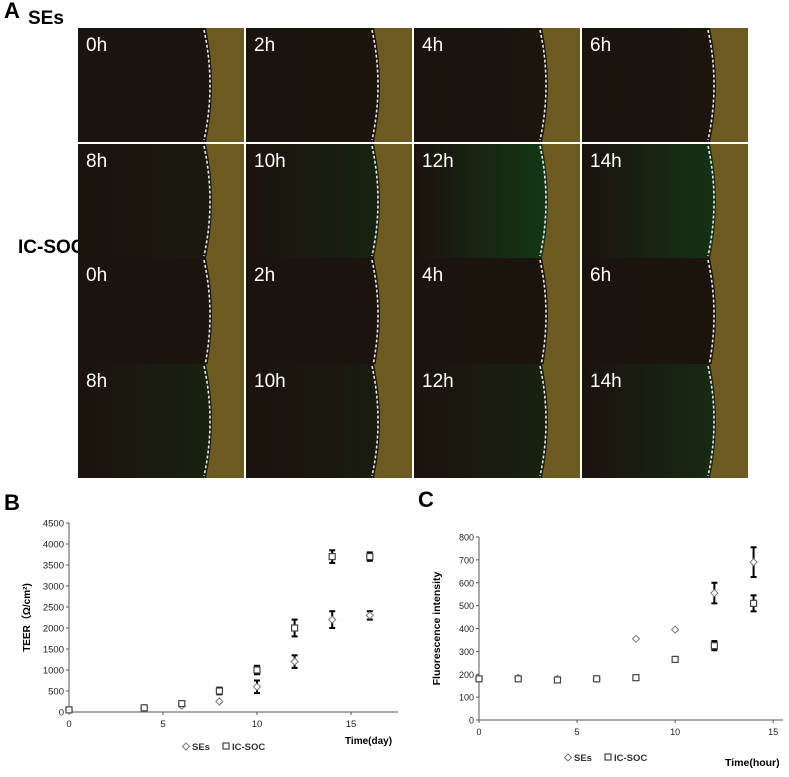  What do you see at coordinates (466, 698) in the screenshot?
I see `y-tick-label: 100` at bounding box center [466, 698].